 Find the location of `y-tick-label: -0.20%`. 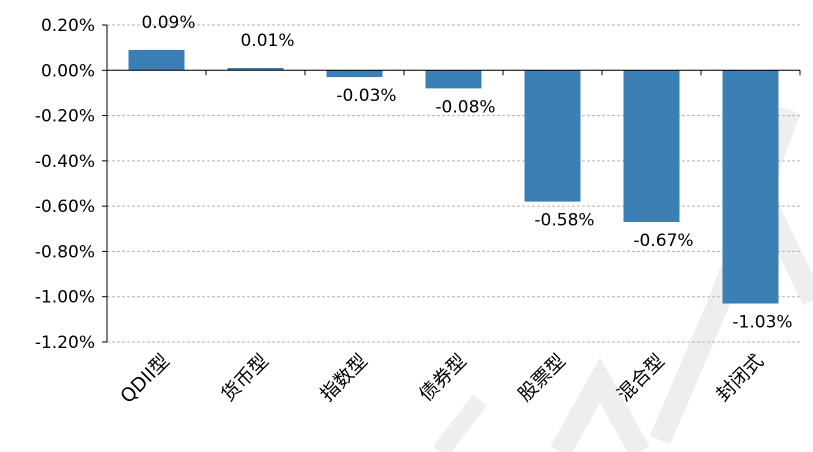

y-tick-label: -0.20% is located at coordinates (65, 117).